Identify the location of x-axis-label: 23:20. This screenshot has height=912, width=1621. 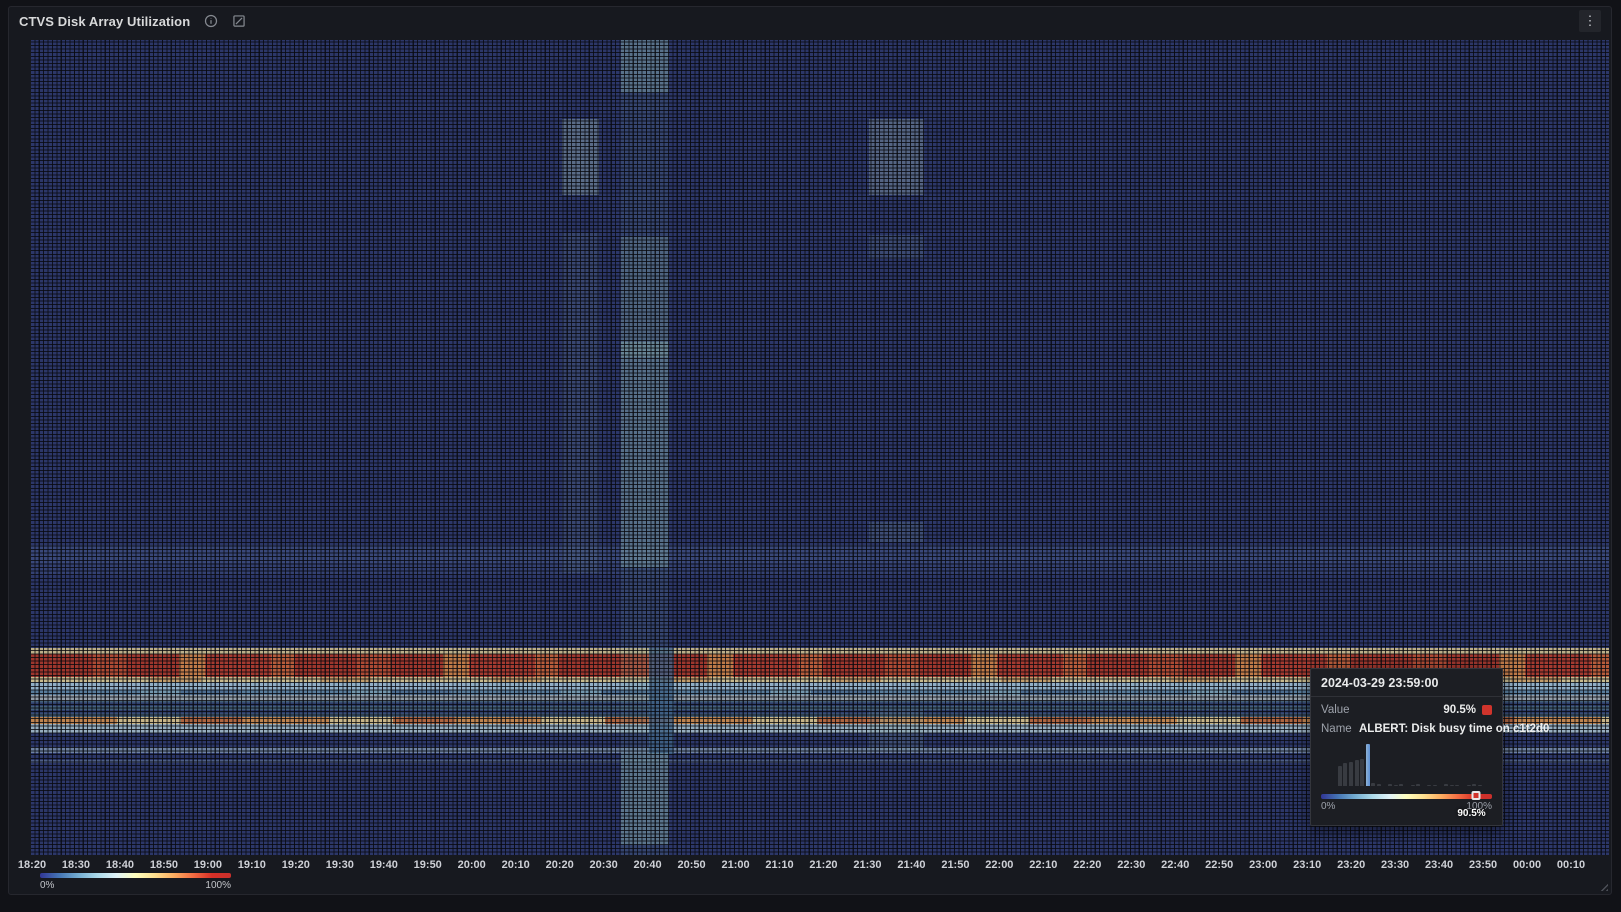
(1351, 865).